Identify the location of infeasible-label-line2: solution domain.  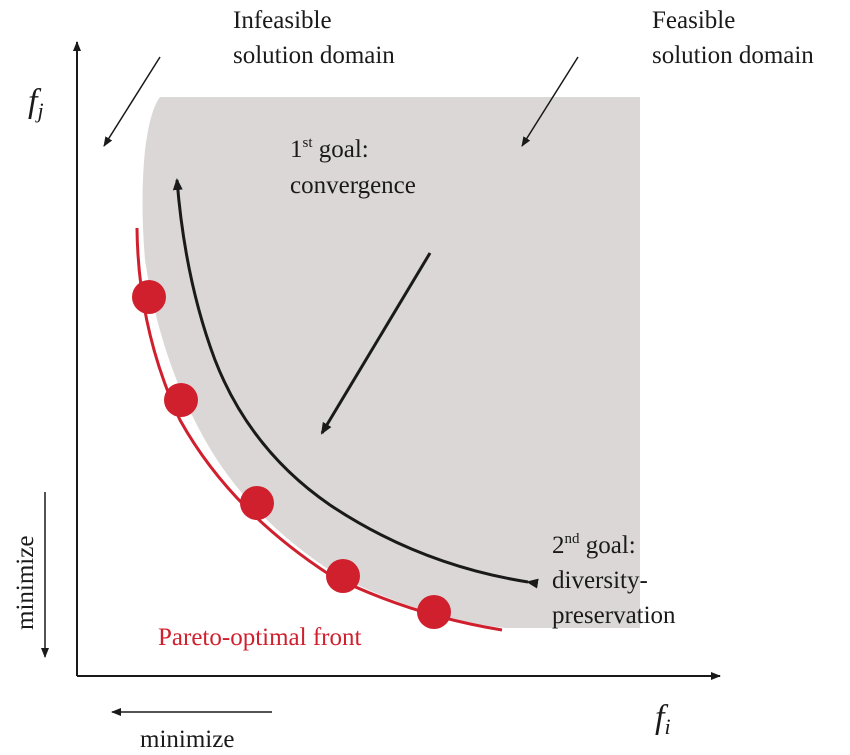
(314, 55).